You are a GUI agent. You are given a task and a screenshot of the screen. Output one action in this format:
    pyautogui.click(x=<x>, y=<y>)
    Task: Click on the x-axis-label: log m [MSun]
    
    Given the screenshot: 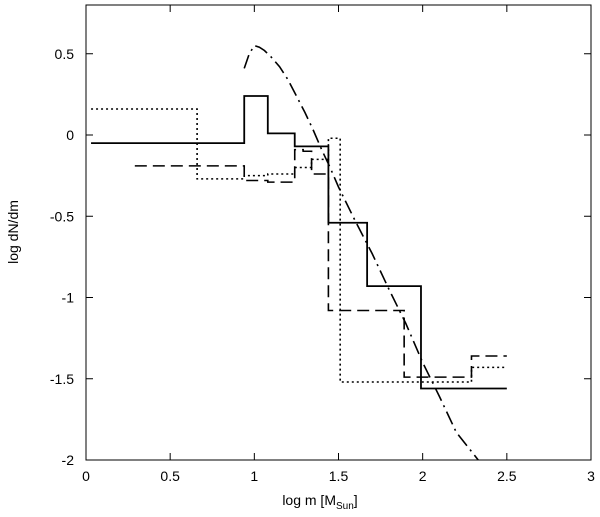 What is the action you would take?
    pyautogui.click(x=319, y=502)
    